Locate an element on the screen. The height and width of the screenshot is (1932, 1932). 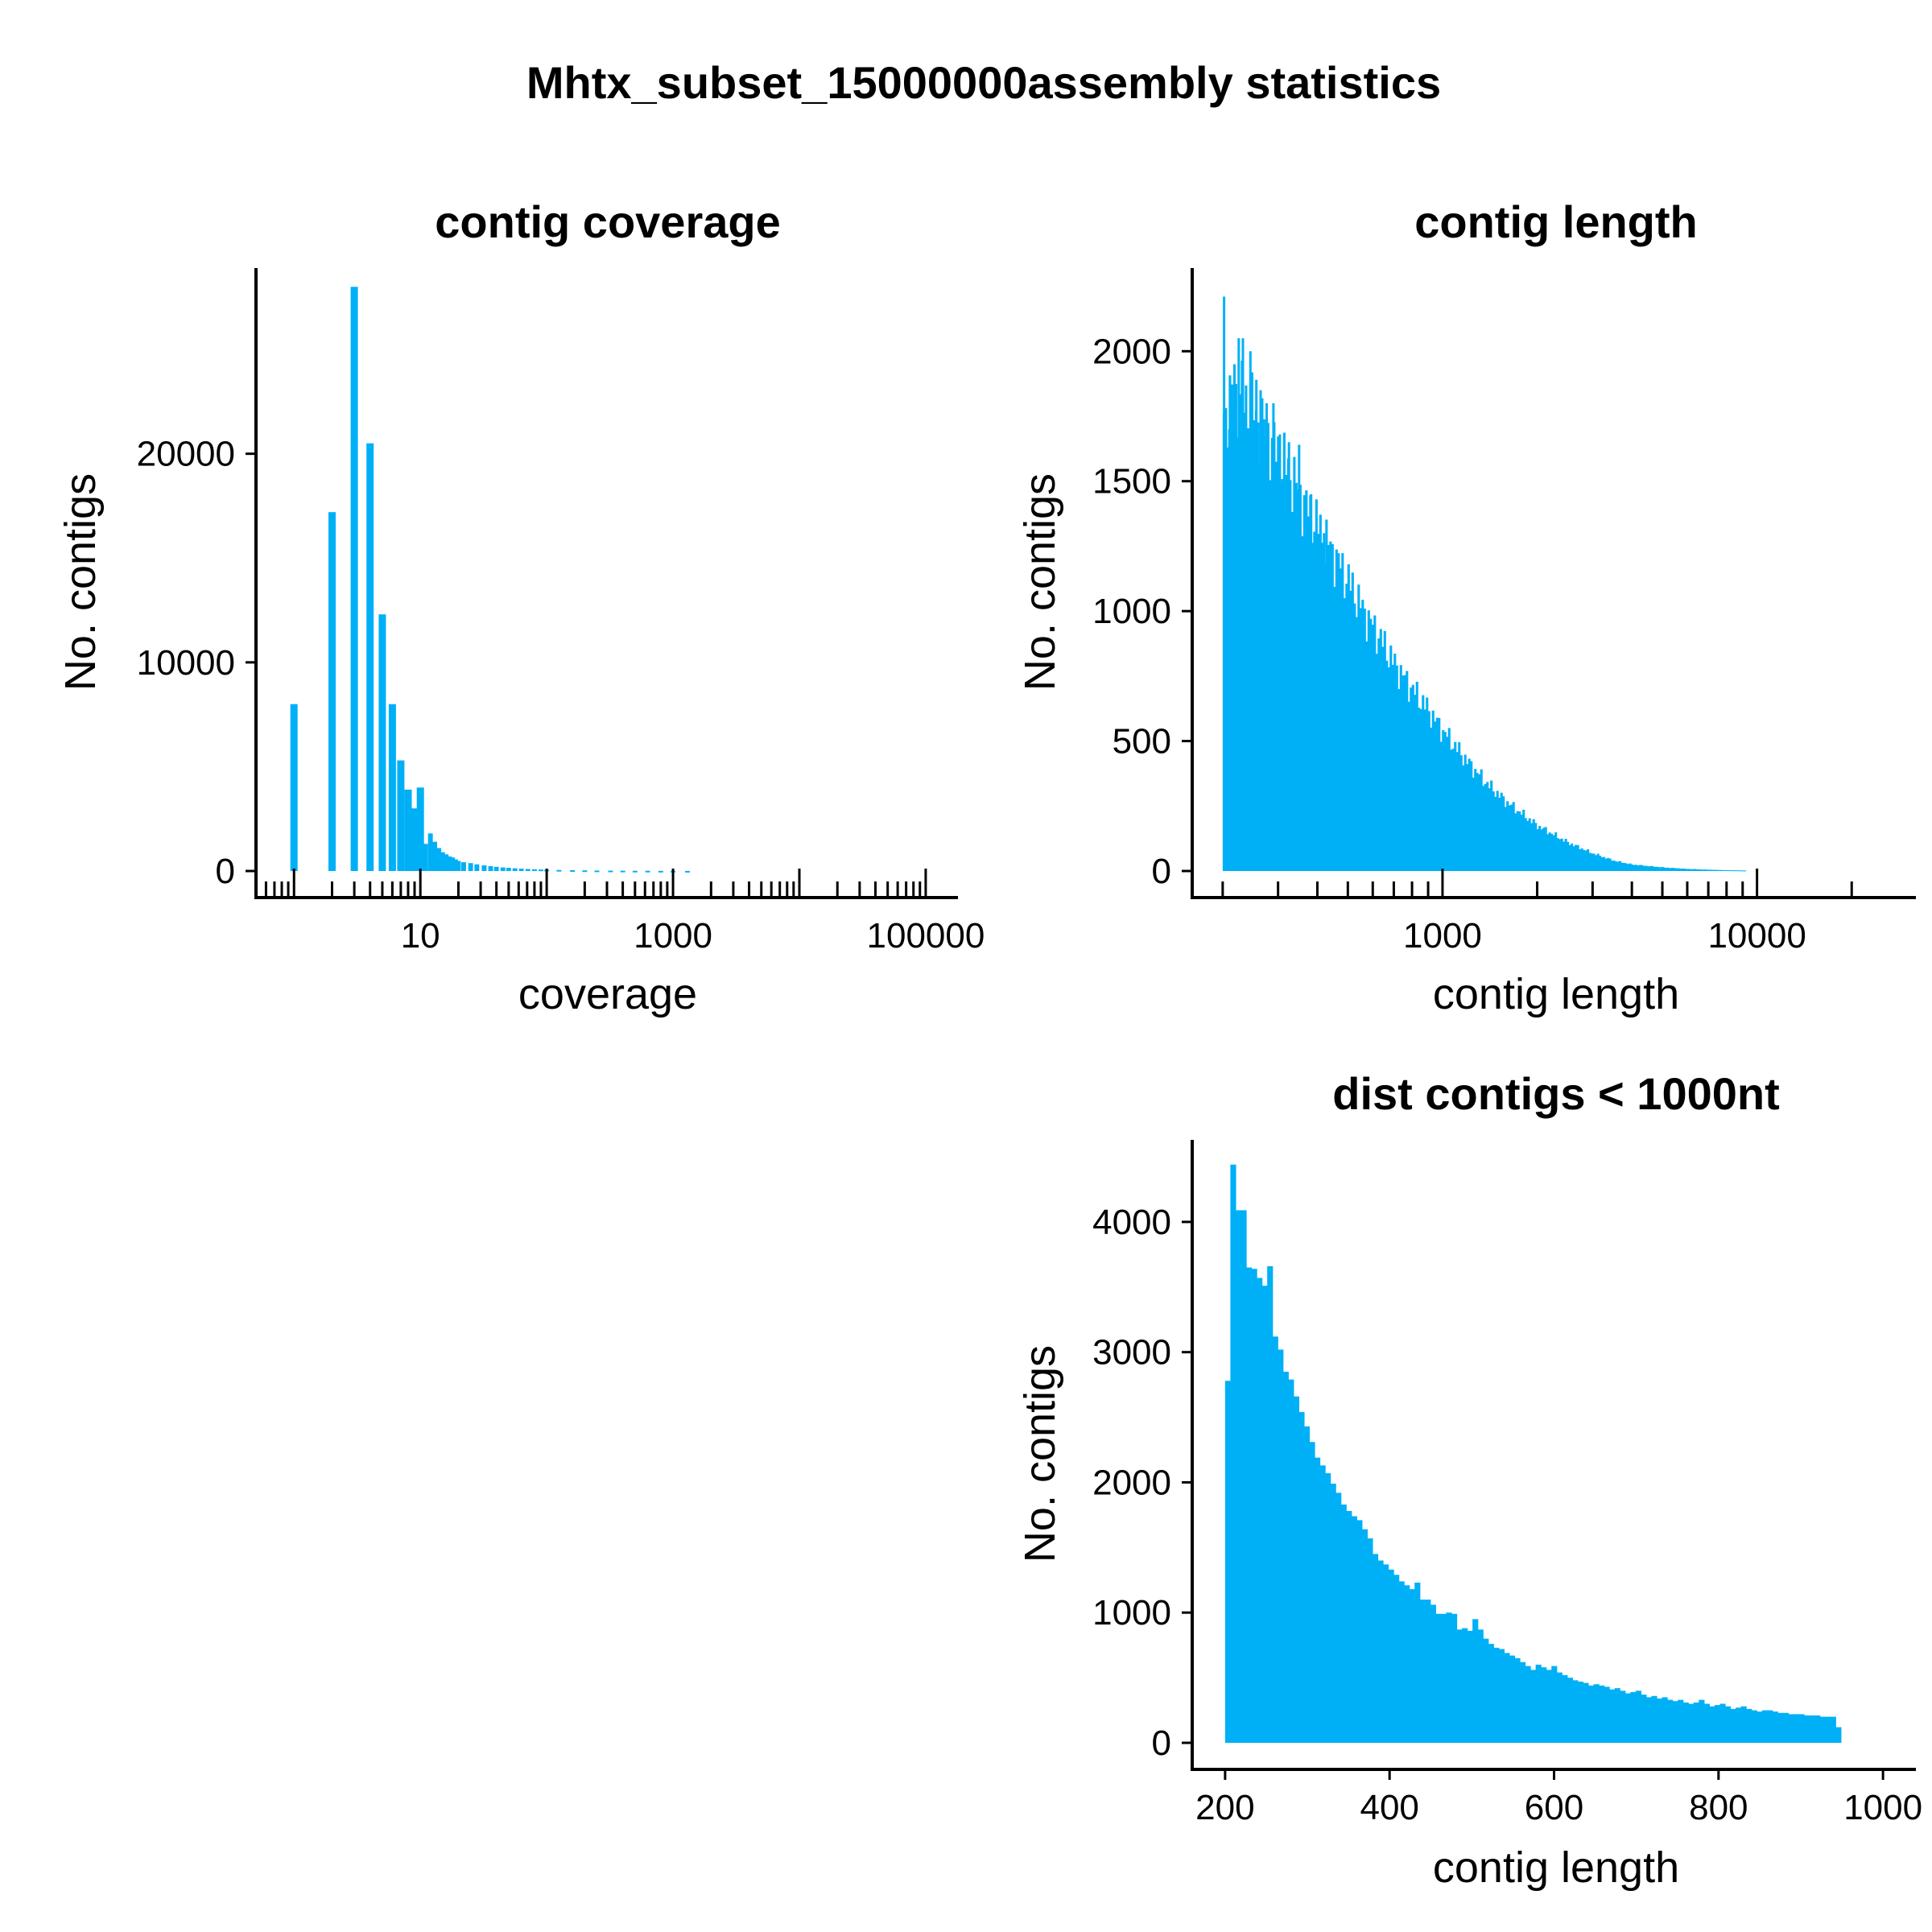
dist-x-tick-label: 200 is located at coordinates (1224, 1807).